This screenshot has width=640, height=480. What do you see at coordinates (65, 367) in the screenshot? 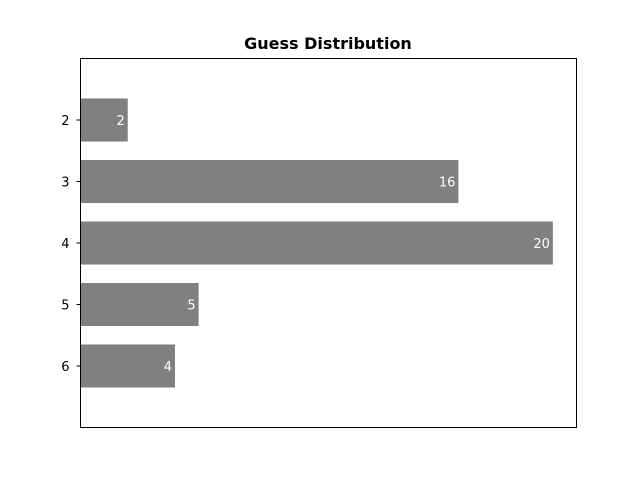
I see `y-tick-label-6: 6` at bounding box center [65, 367].